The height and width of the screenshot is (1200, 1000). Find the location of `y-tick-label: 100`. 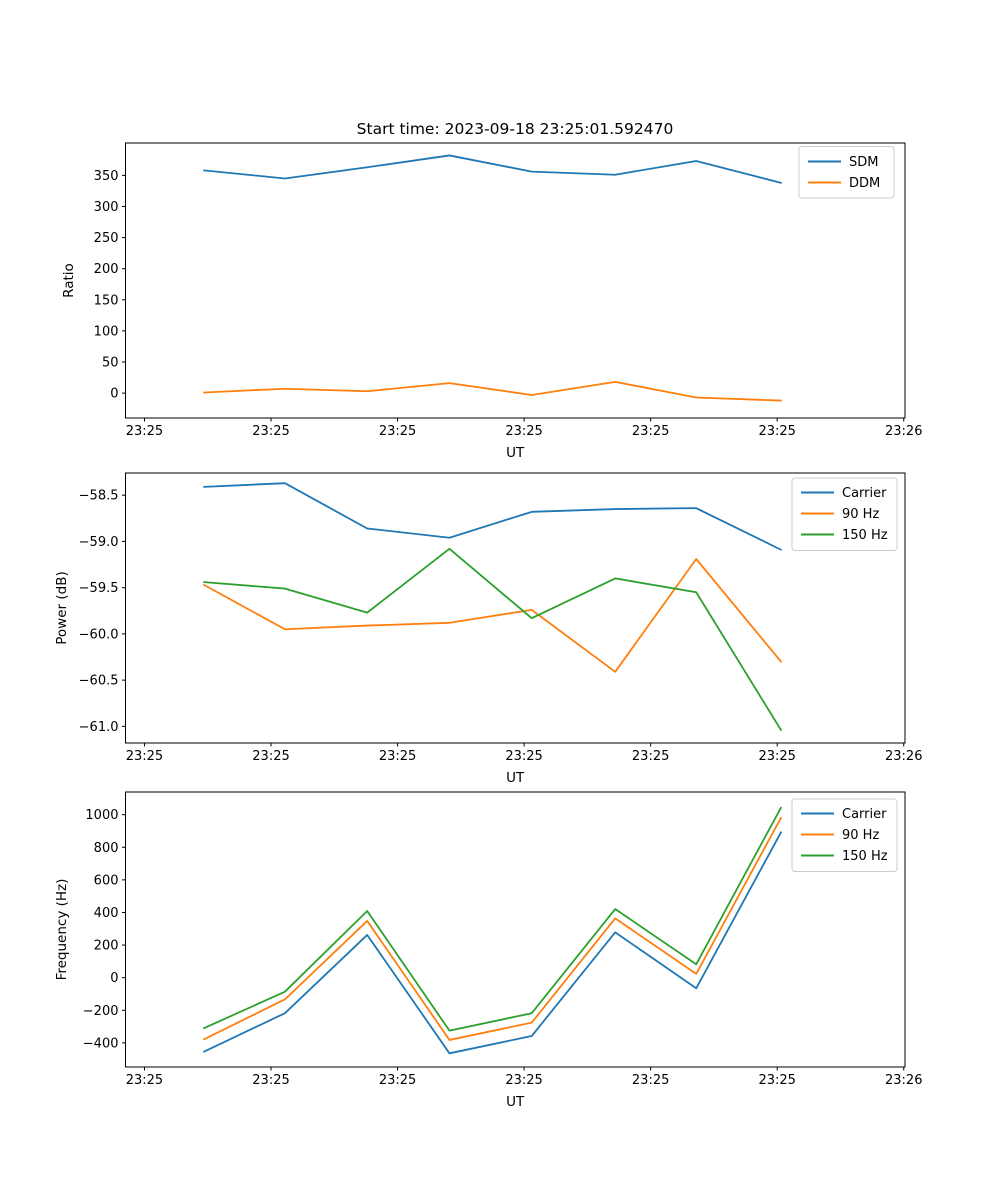

y-tick-label: 100 is located at coordinates (106, 331).